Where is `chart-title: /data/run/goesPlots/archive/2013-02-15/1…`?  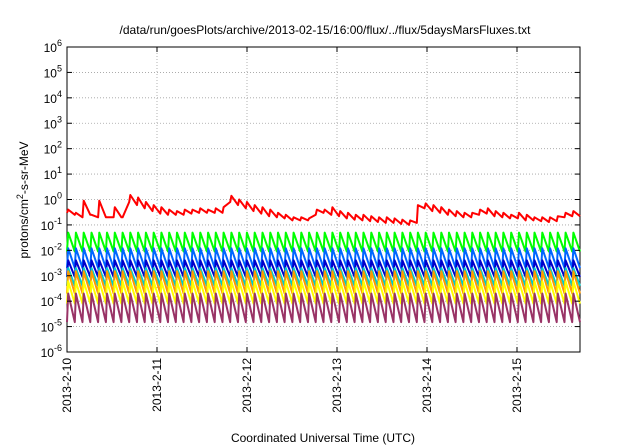 chart-title: /data/run/goesPlots/archive/2013-02-15/1… is located at coordinates (326, 30).